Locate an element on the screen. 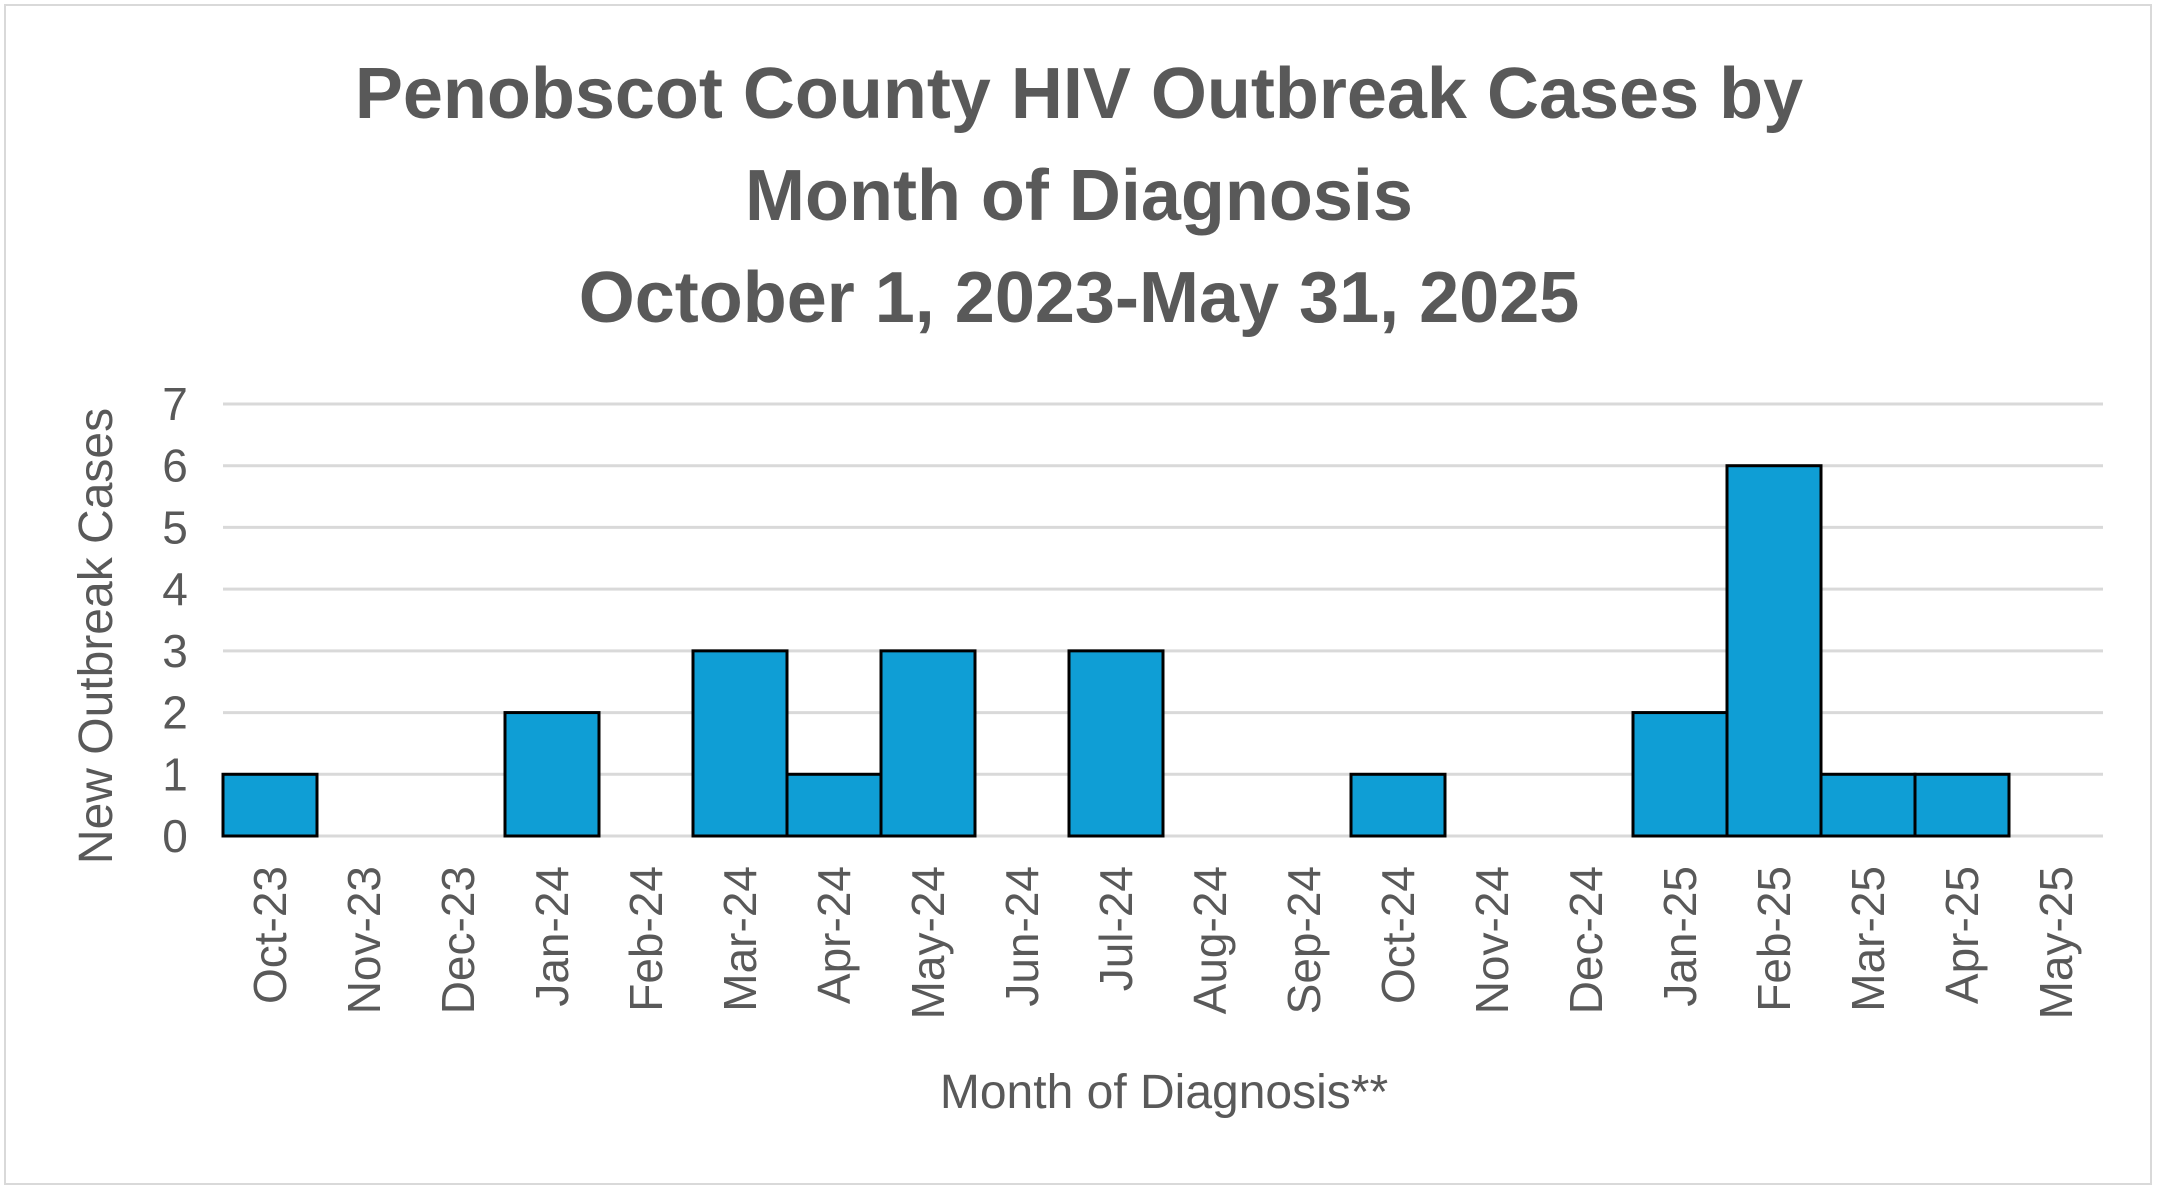 The height and width of the screenshot is (1191, 2158). y-axis-title: New Outbreak Cases is located at coordinates (96, 636).